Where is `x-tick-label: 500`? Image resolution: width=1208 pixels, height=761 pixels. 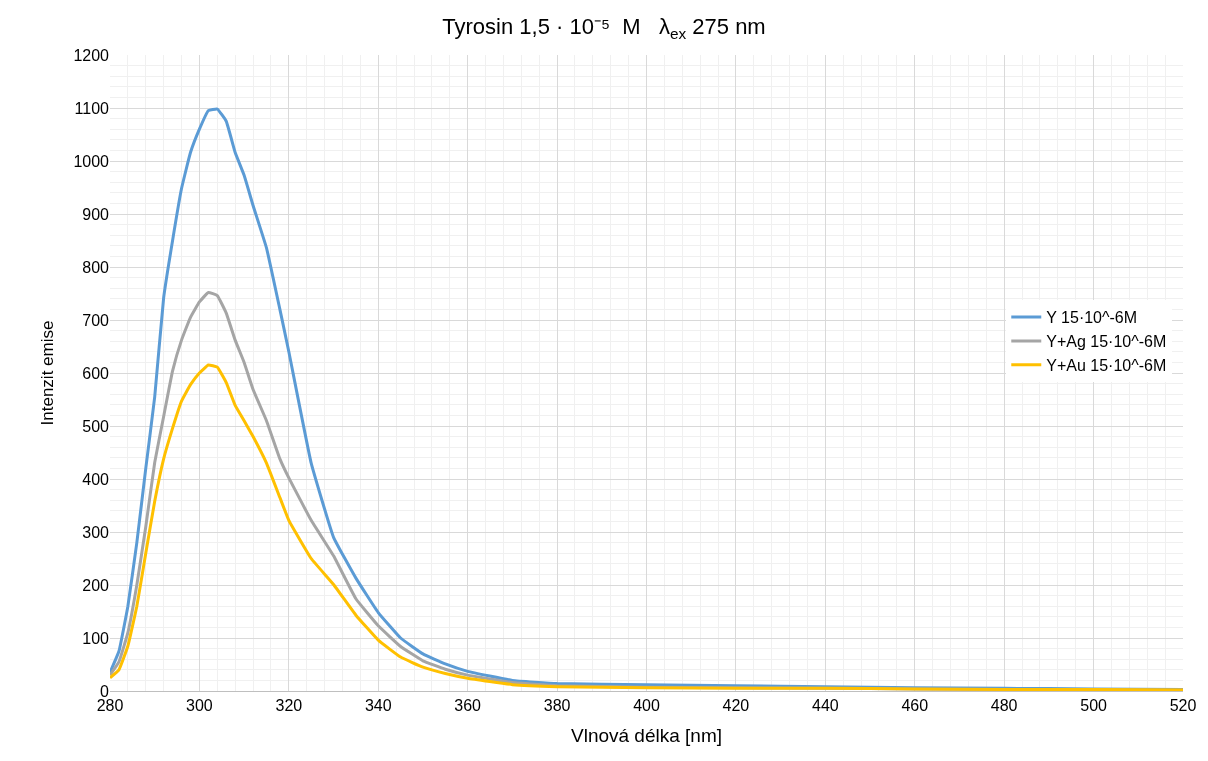
x-tick-label: 500 is located at coordinates (1094, 706).